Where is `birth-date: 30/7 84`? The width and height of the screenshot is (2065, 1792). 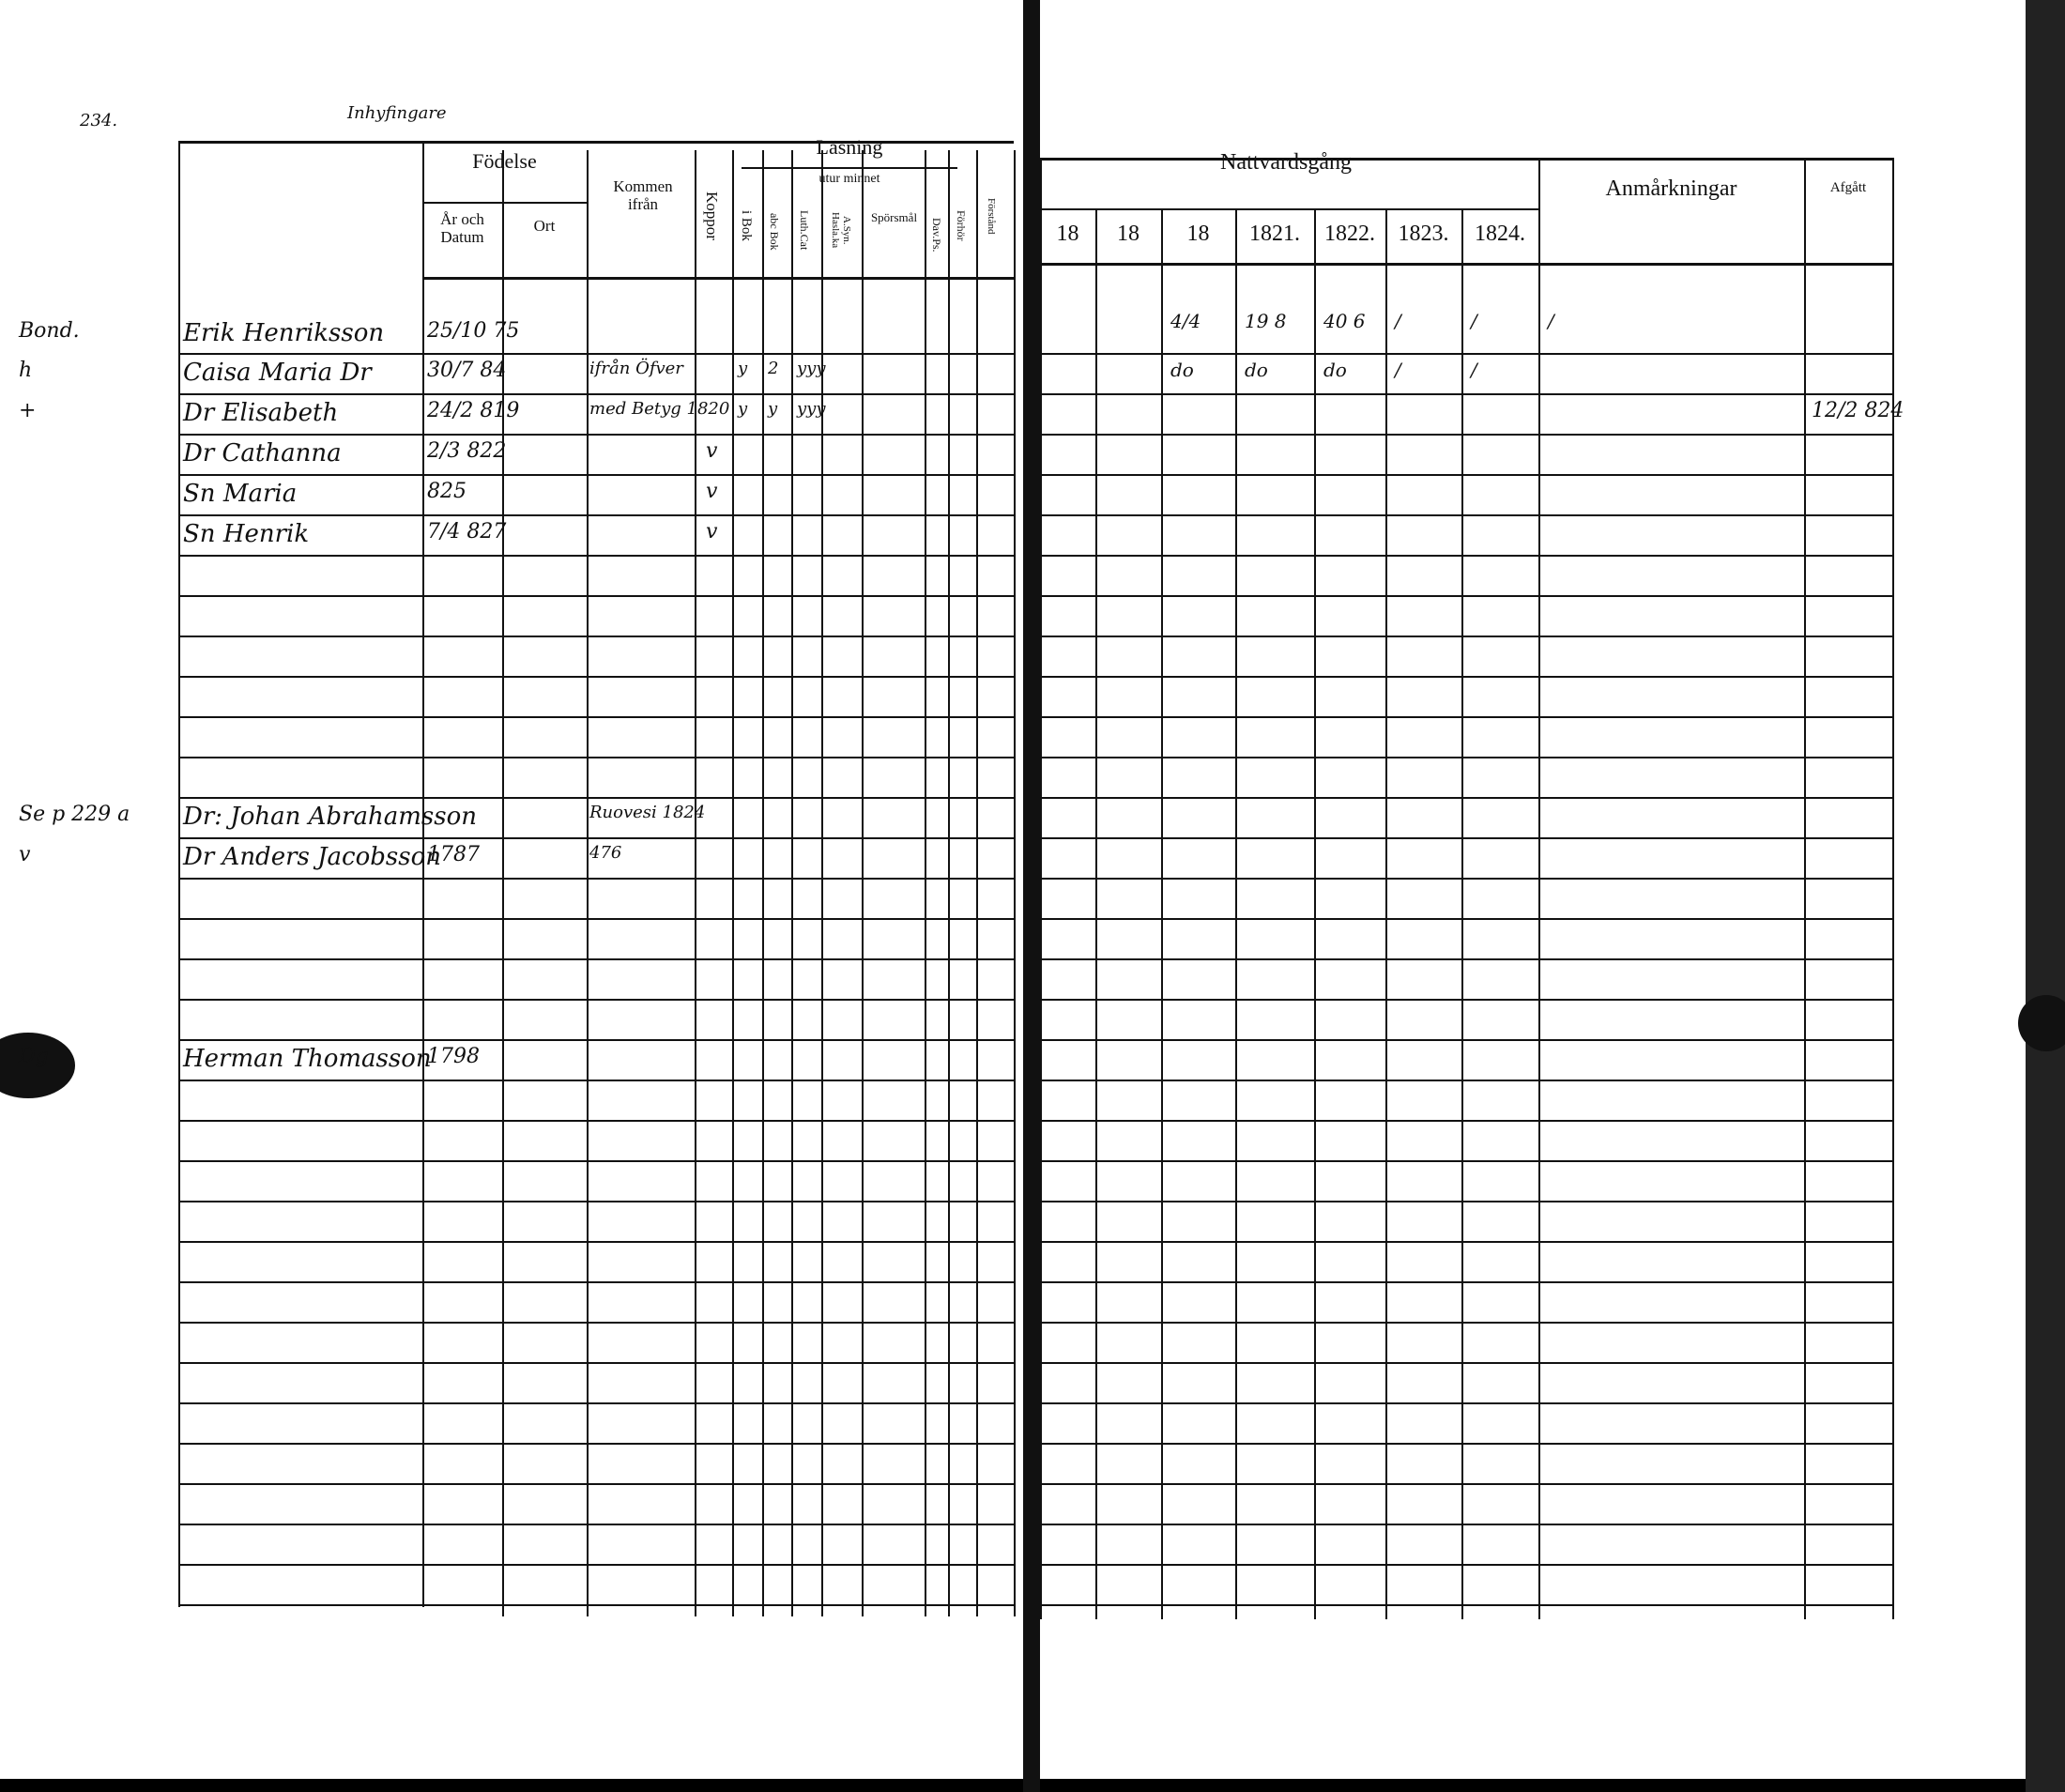
birth-date: 30/7 84 is located at coordinates (467, 370).